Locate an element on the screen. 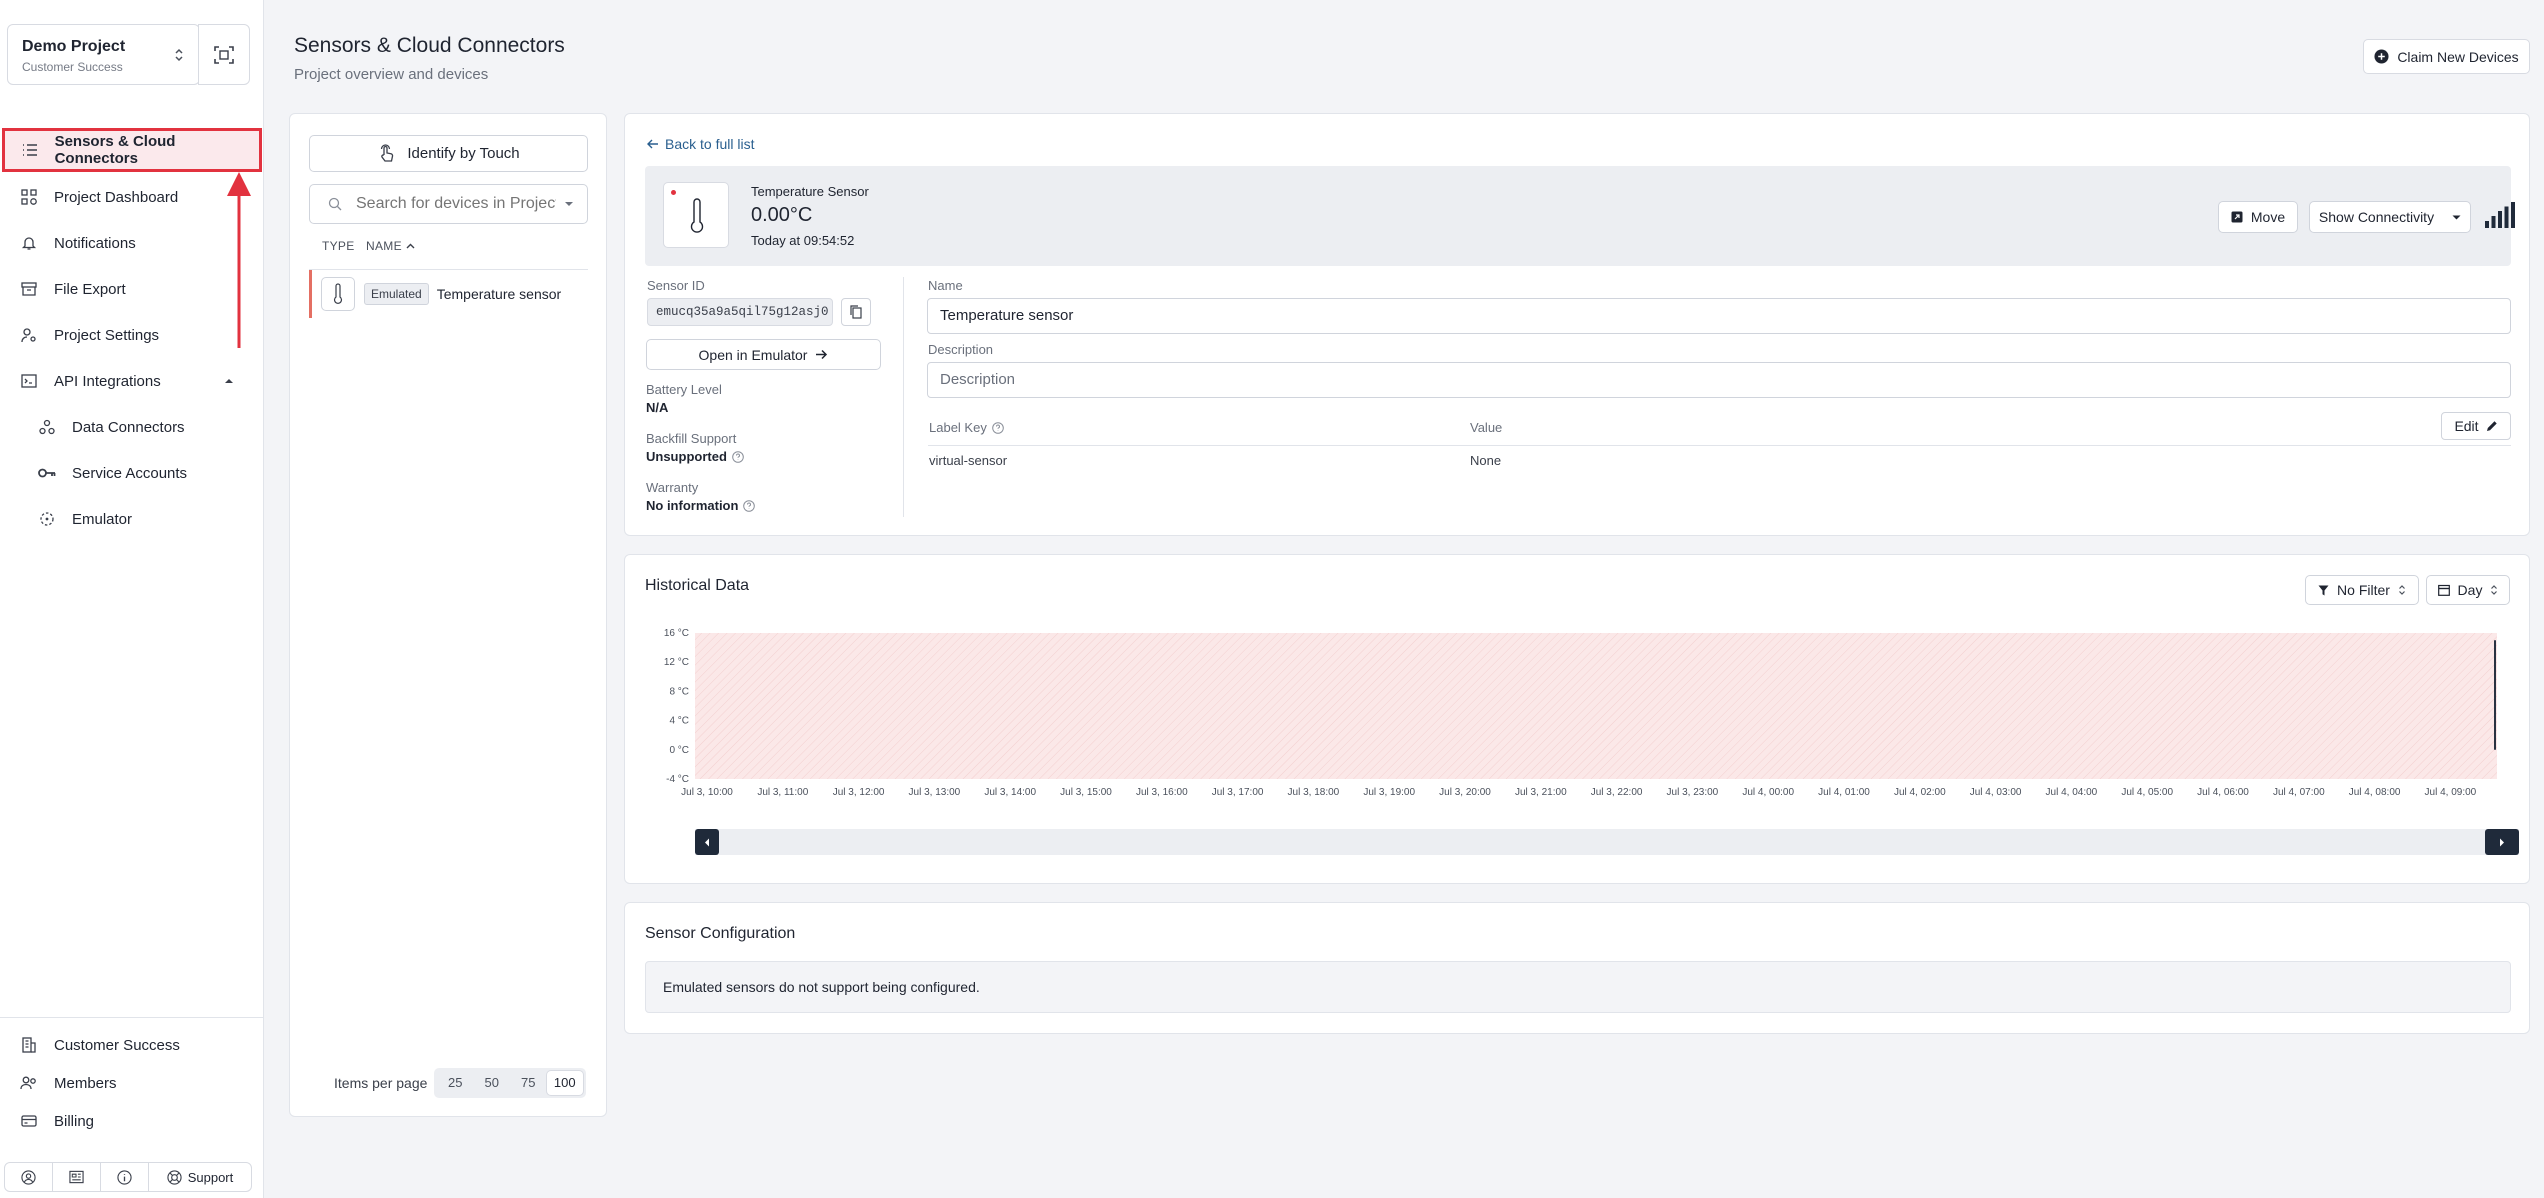 Image resolution: width=2544 pixels, height=1198 pixels. y-tick-label: 8 °C is located at coordinates (679, 691).